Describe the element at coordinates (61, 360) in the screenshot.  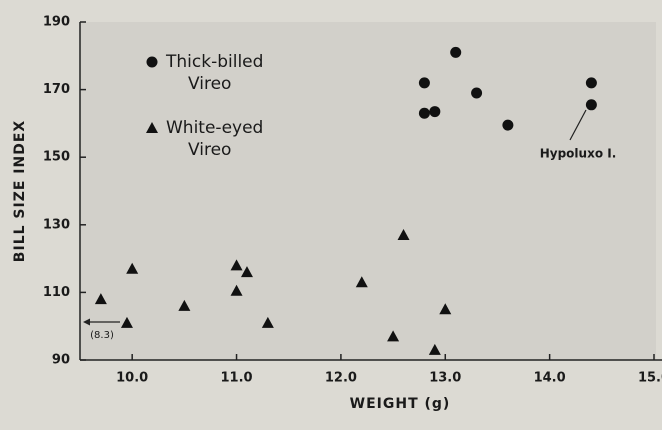
I see `y-tick-label: 90` at that location.